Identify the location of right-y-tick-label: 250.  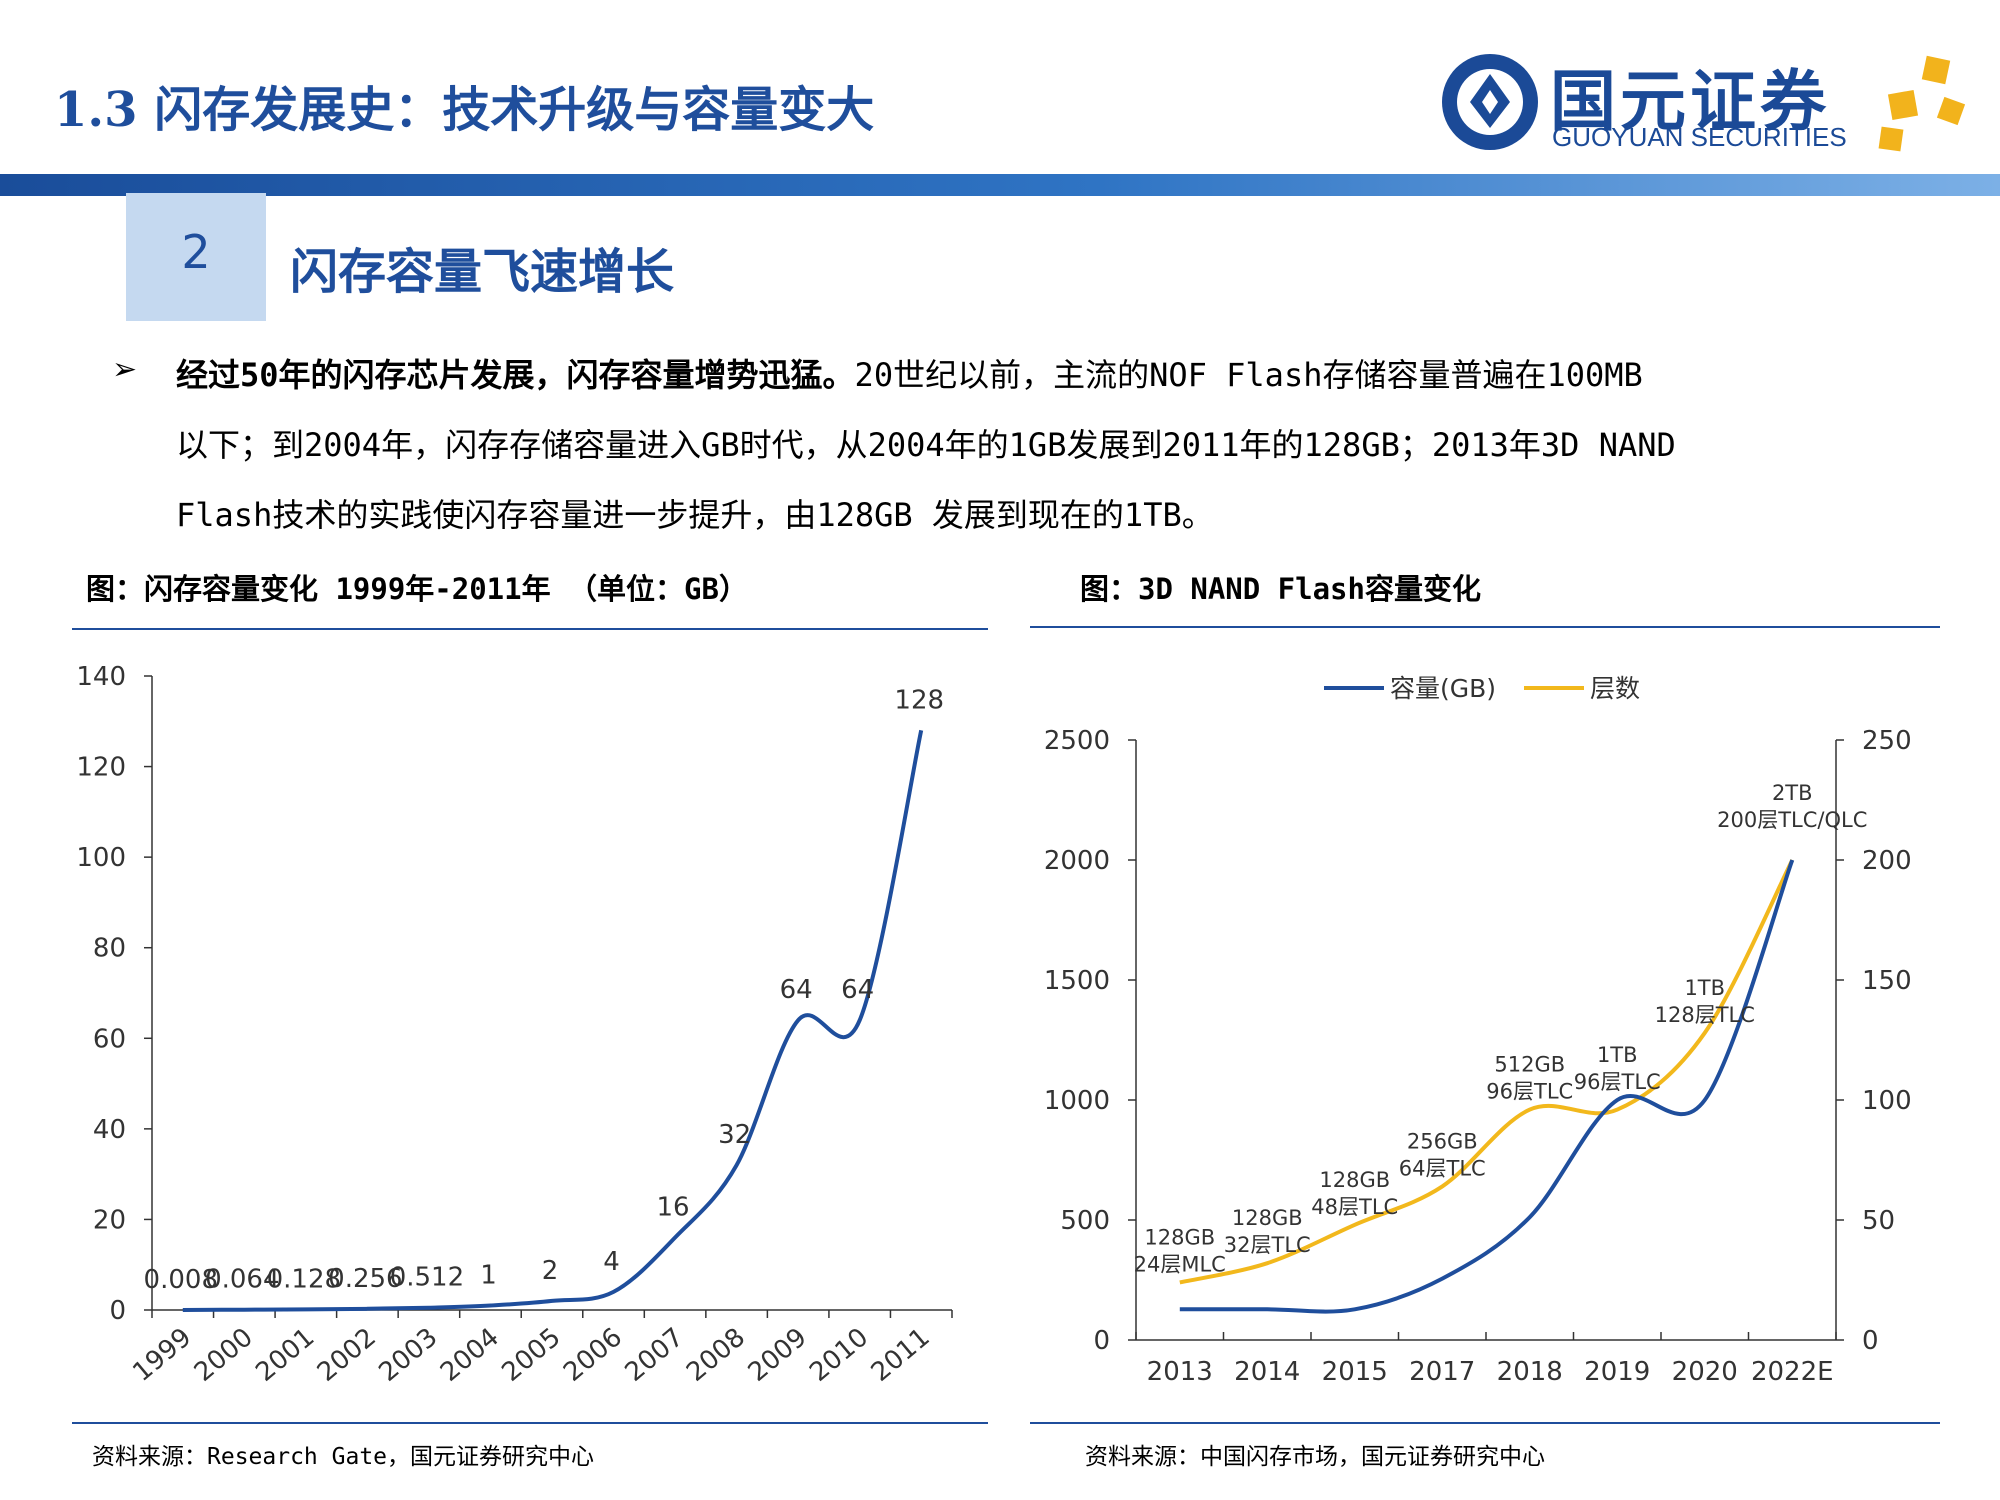
(1887, 741).